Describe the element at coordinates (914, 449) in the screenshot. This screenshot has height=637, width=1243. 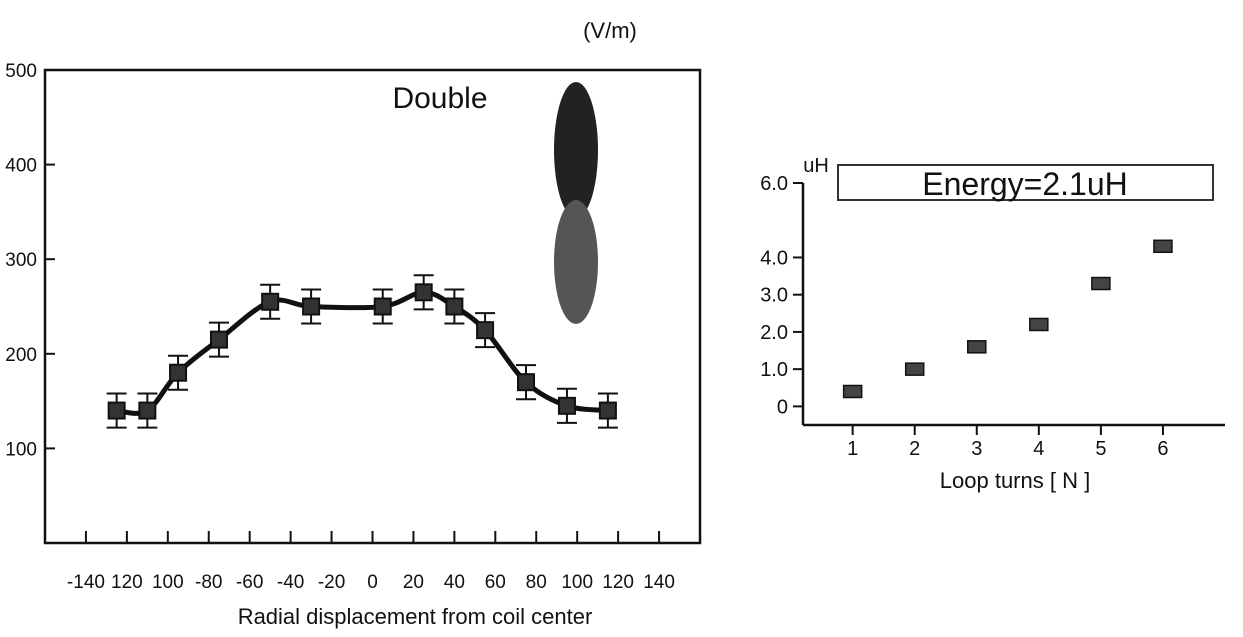
I see `right-x-tick-label: 2` at that location.